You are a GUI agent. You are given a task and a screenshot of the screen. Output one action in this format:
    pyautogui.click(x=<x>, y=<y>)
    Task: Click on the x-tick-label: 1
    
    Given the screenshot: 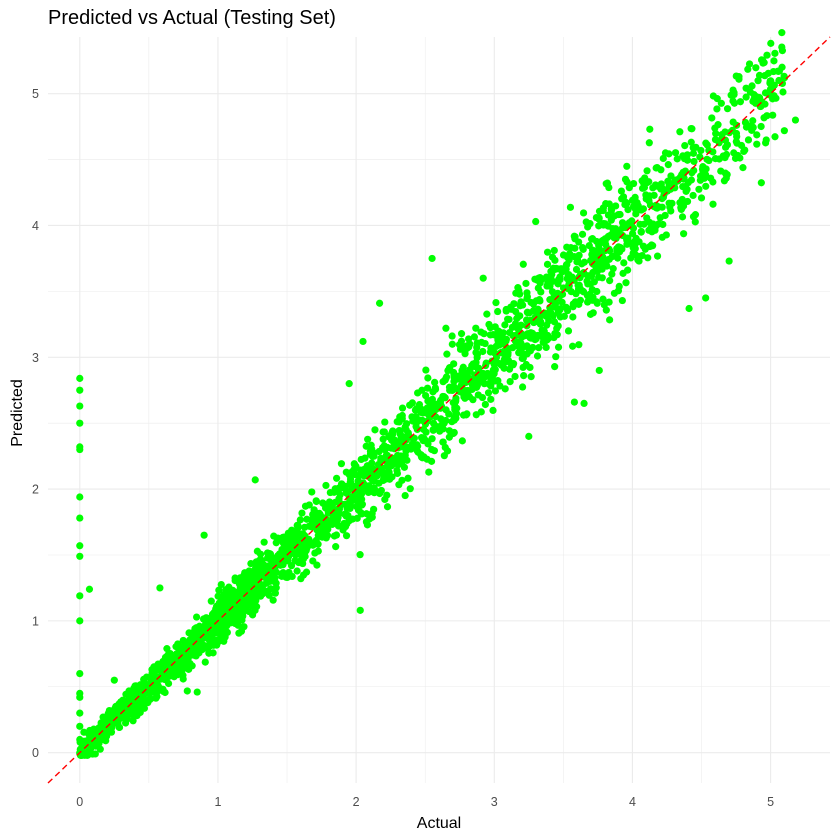 What is the action you would take?
    pyautogui.click(x=217, y=802)
    